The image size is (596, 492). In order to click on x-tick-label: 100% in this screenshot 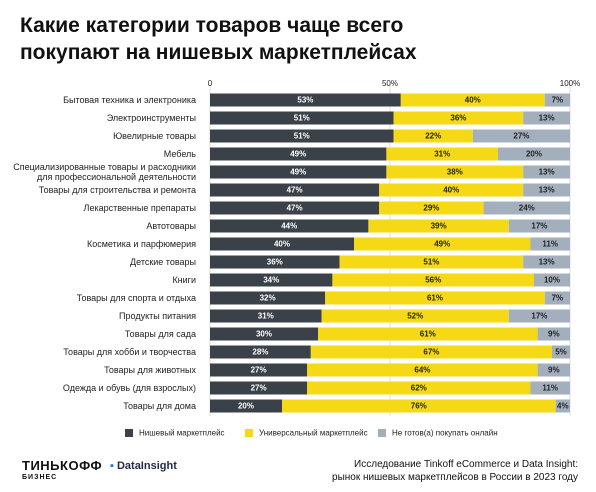, I will do `click(570, 83)`.